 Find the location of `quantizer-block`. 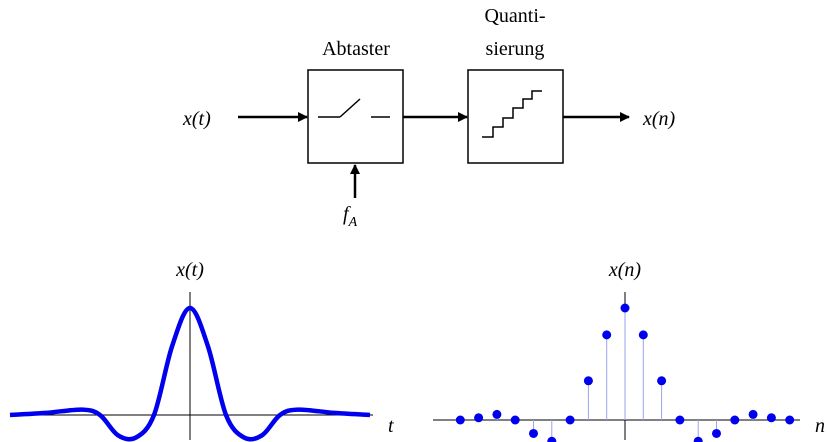

quantizer-block is located at coordinates (515, 116).